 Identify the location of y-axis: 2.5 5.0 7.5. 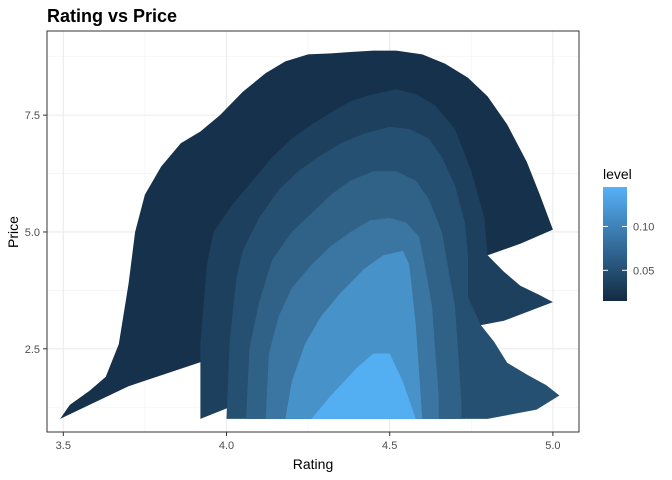
(36, 233).